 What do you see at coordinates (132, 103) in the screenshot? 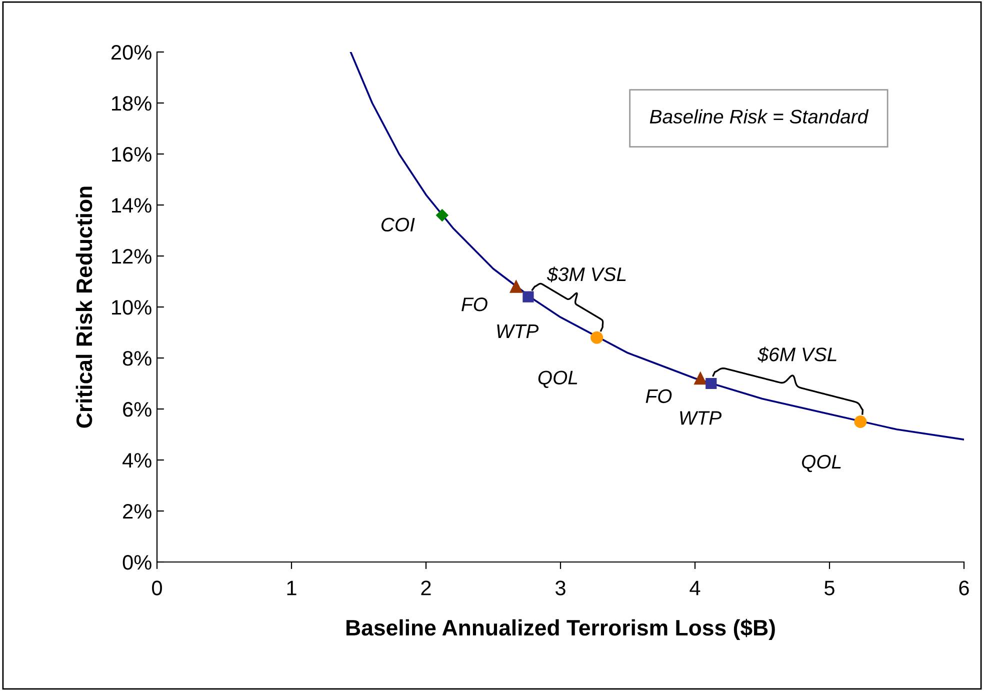
I see `y-tick-label: 18%` at bounding box center [132, 103].